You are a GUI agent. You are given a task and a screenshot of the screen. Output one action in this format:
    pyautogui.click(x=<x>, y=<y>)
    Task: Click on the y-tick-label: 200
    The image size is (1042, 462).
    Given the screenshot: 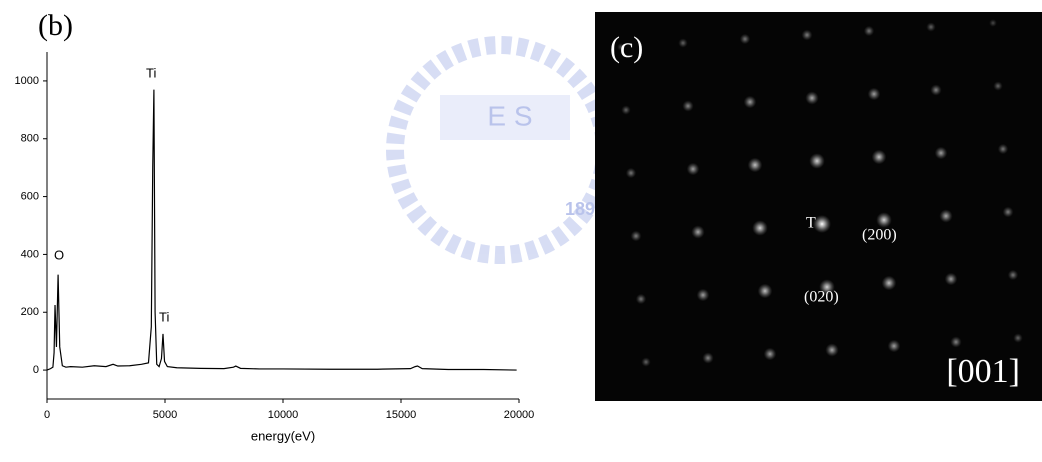 What is the action you would take?
    pyautogui.click(x=30, y=312)
    